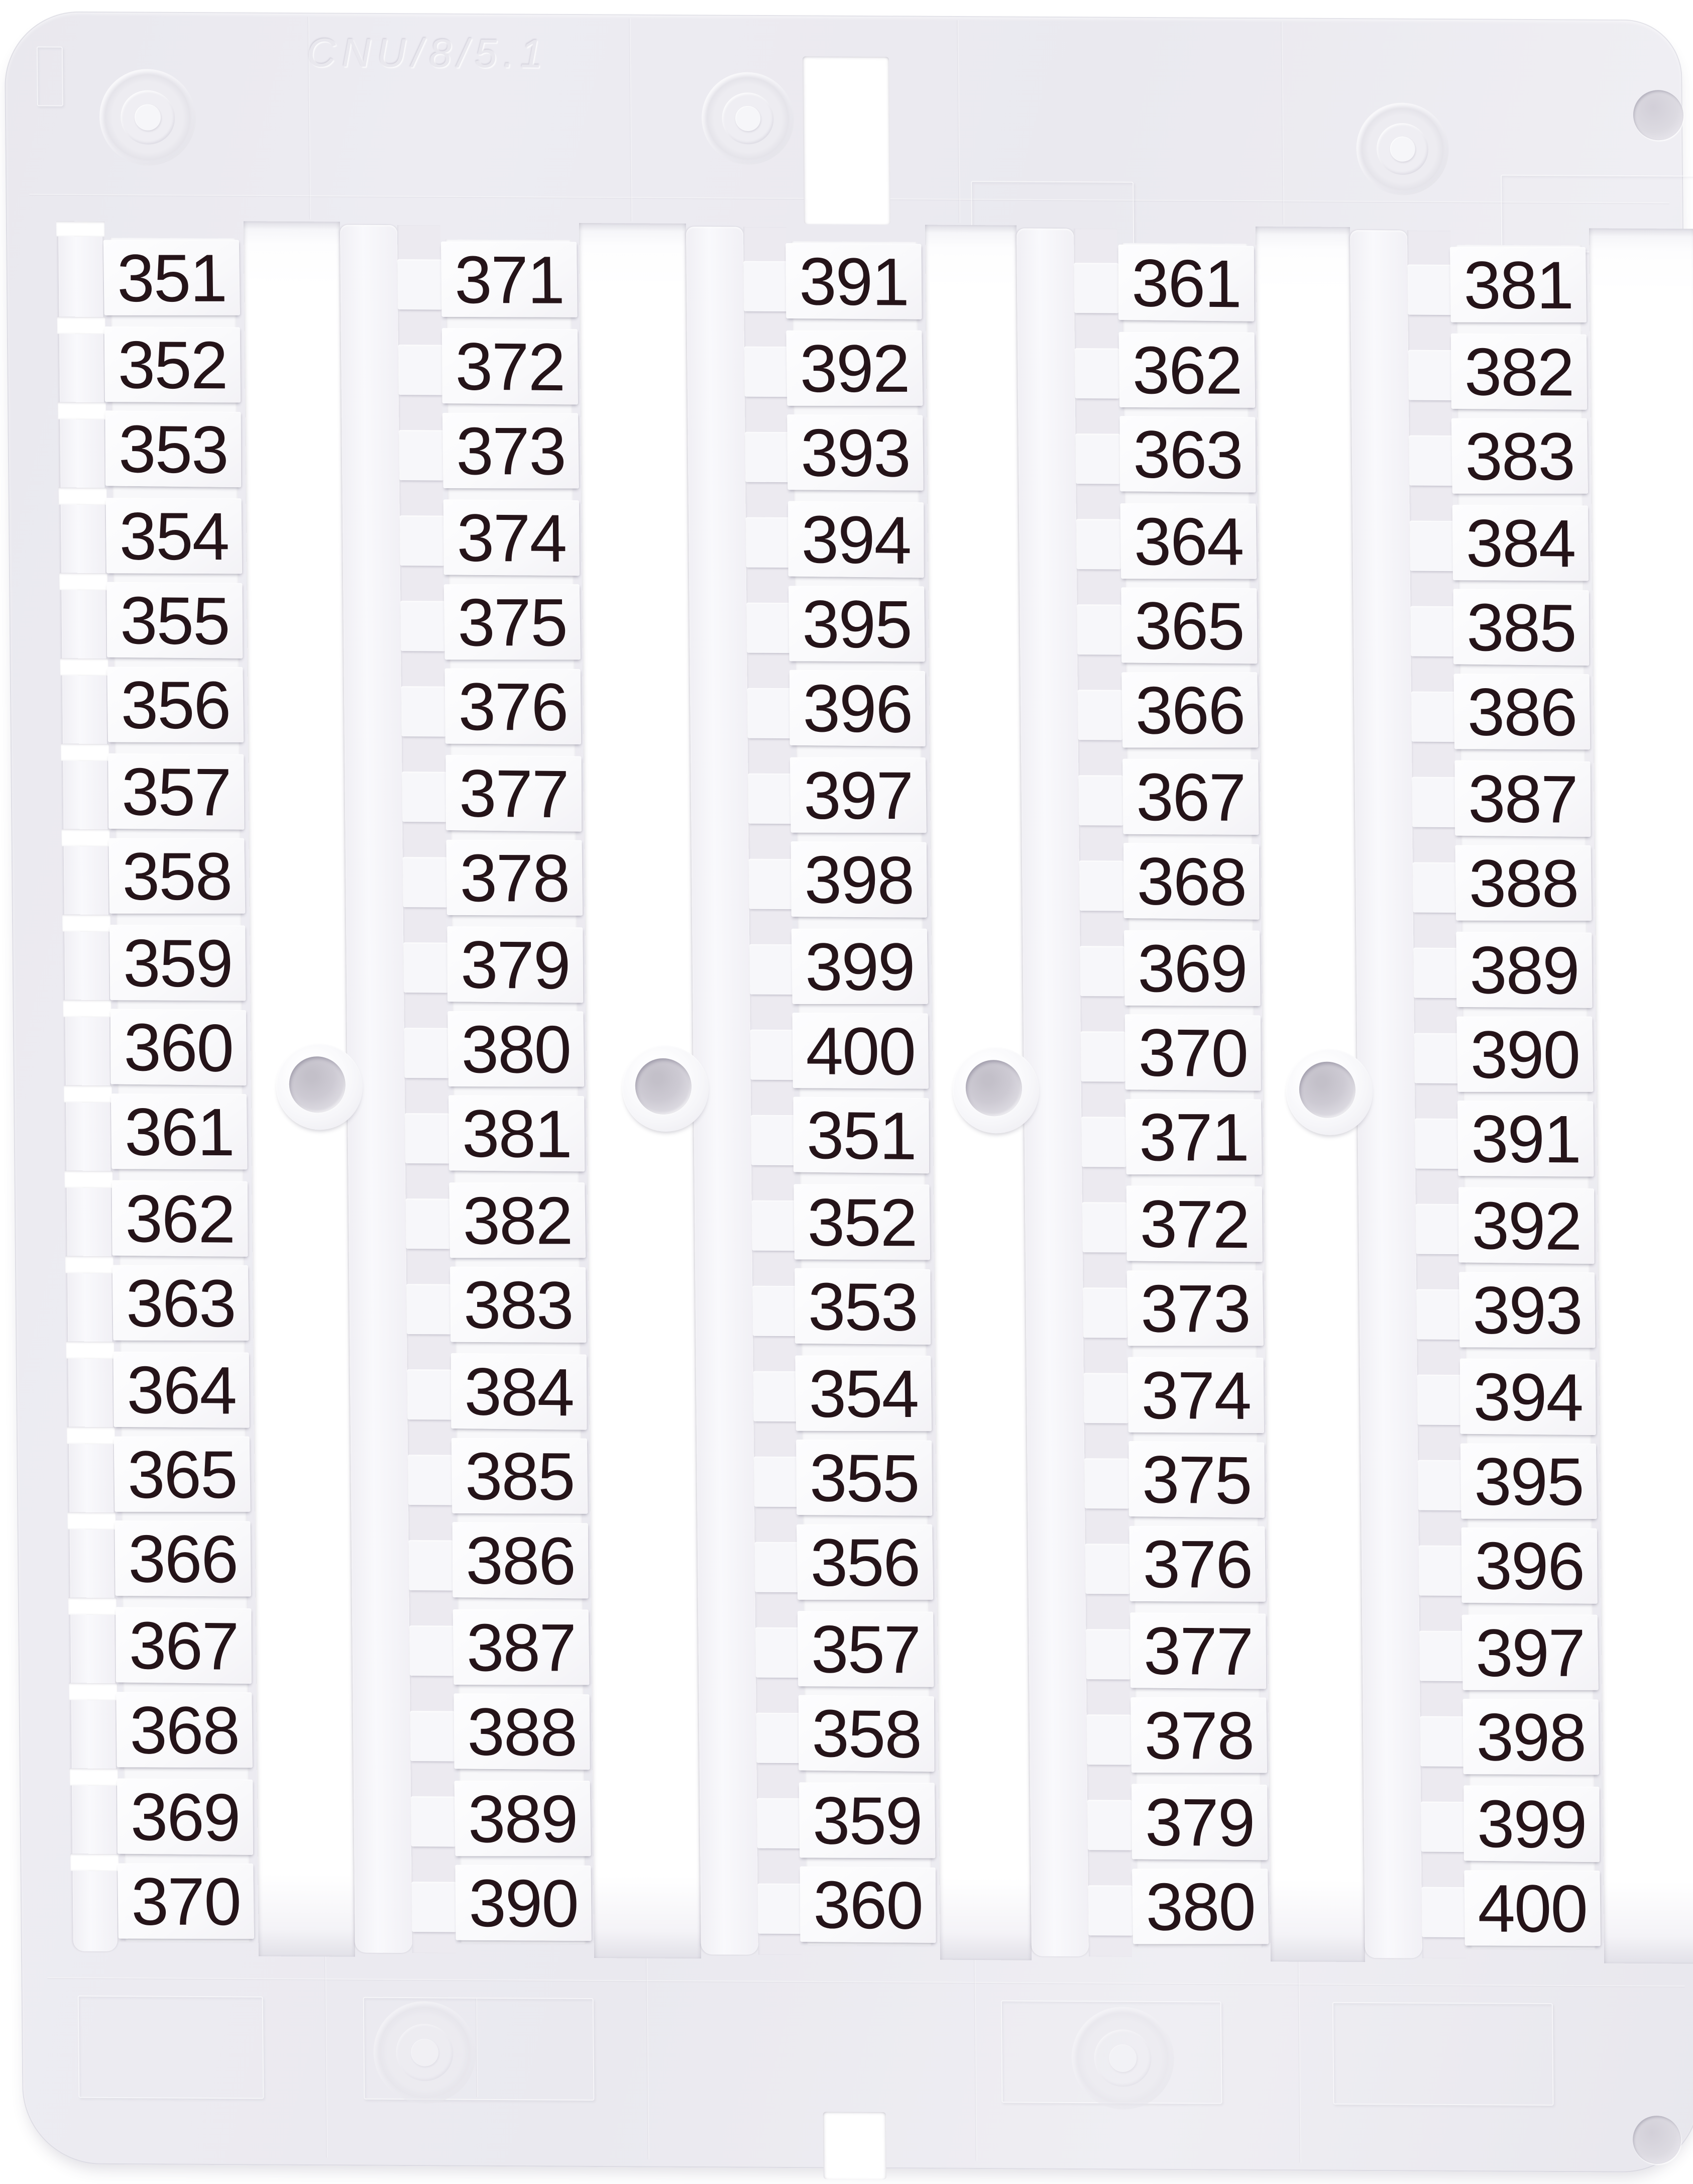  What do you see at coordinates (1532, 1909) in the screenshot?
I see `marker-number: 400` at bounding box center [1532, 1909].